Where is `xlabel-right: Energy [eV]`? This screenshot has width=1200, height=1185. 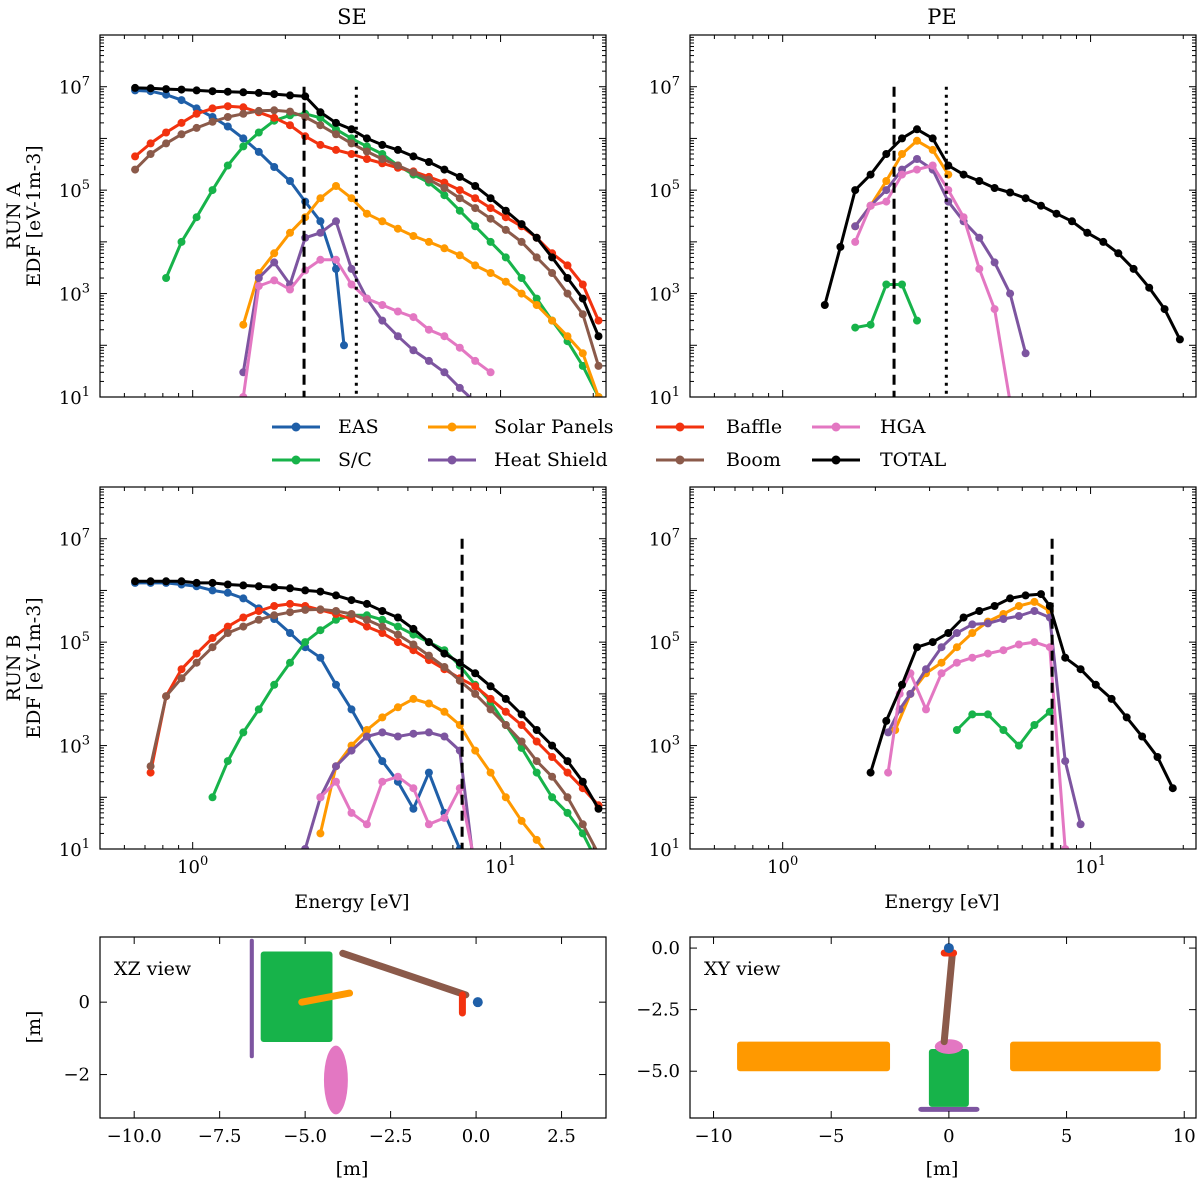 xlabel-right: Energy [eV] is located at coordinates (941, 902).